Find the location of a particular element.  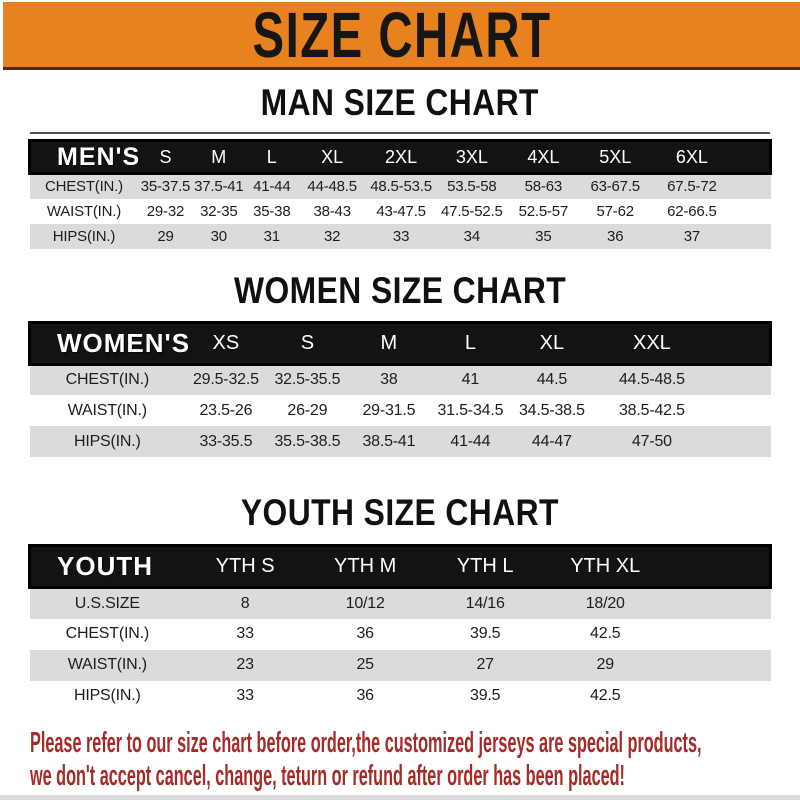

table-row: WAIST(IN.) 23 25 27 29 is located at coordinates (400, 665).